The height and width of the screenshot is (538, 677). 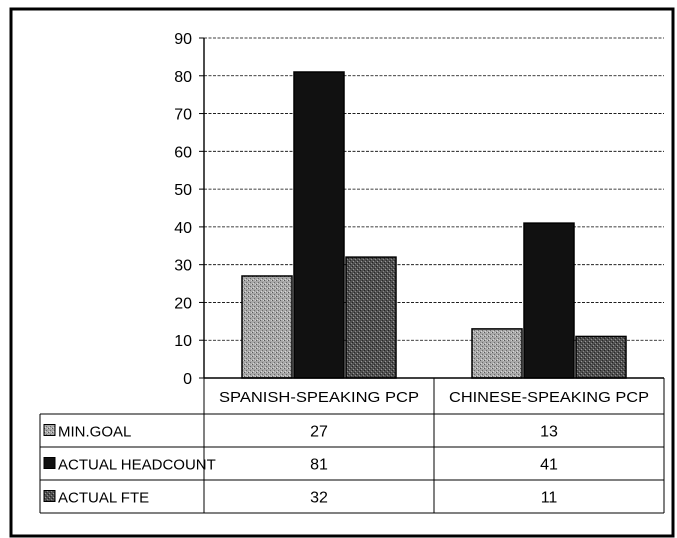 What do you see at coordinates (183, 266) in the screenshot?
I see `y-tick-label: 30` at bounding box center [183, 266].